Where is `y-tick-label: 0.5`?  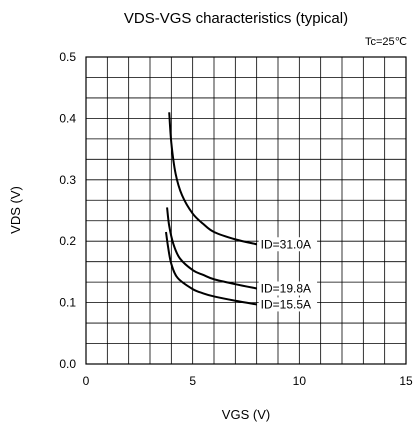 y-tick-label: 0.5 is located at coordinates (67, 57).